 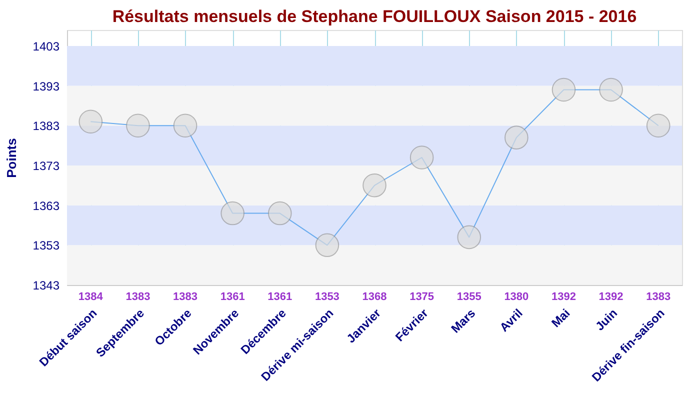 I want to click on x-tick-label: Juin, so click(x=606, y=320).